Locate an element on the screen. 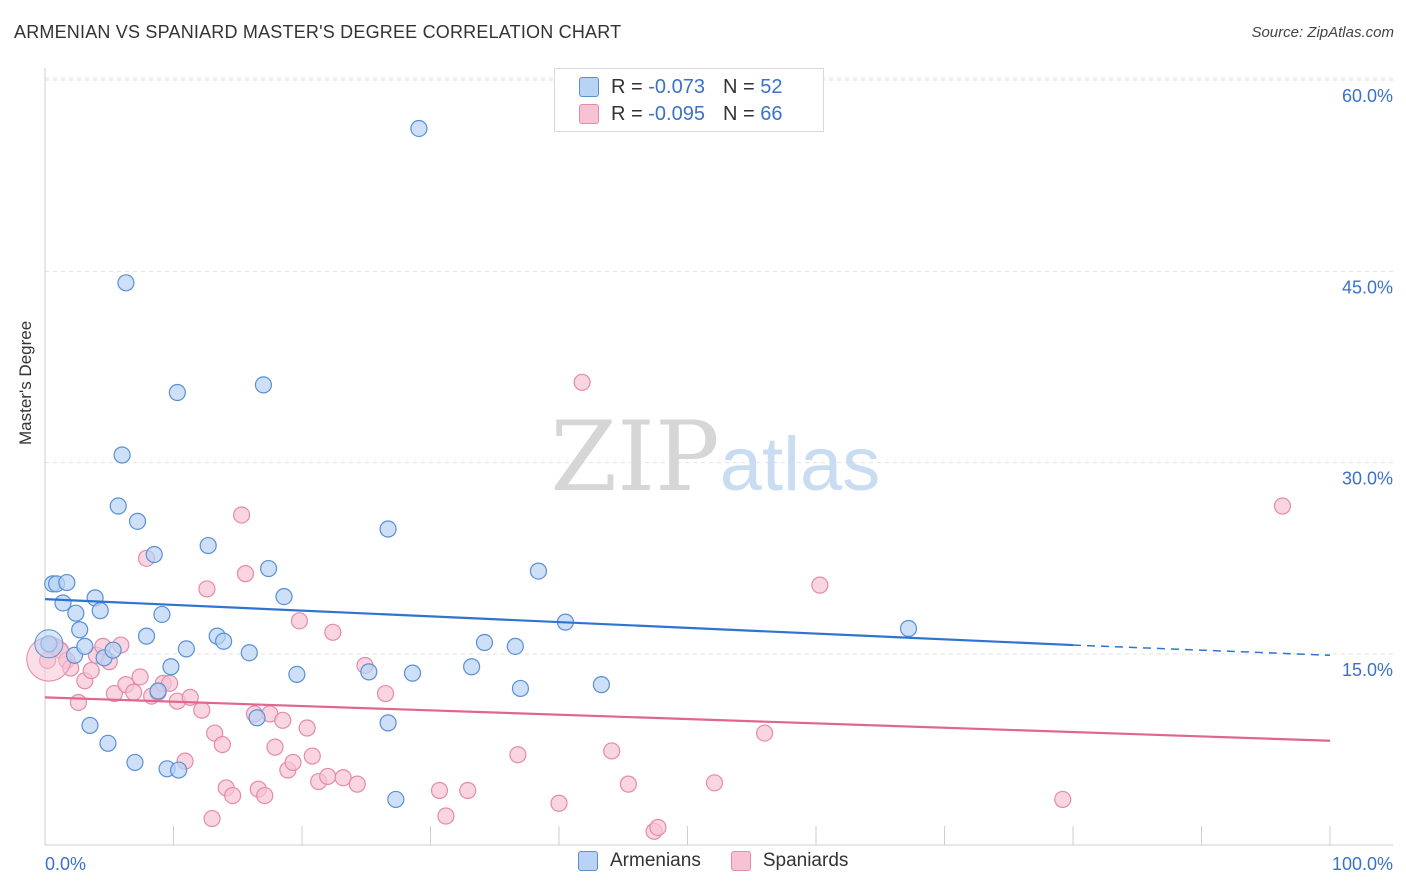 The width and height of the screenshot is (1406, 892). trend-lines is located at coordinates (687, 670).